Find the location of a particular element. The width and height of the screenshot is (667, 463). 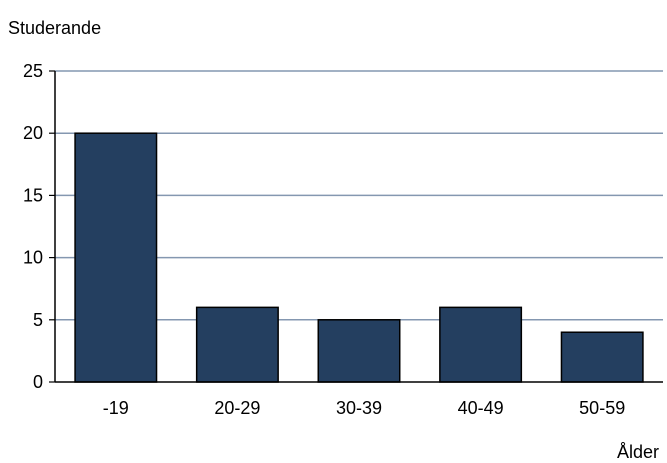

x-axis-title: Ålder is located at coordinates (638, 452).